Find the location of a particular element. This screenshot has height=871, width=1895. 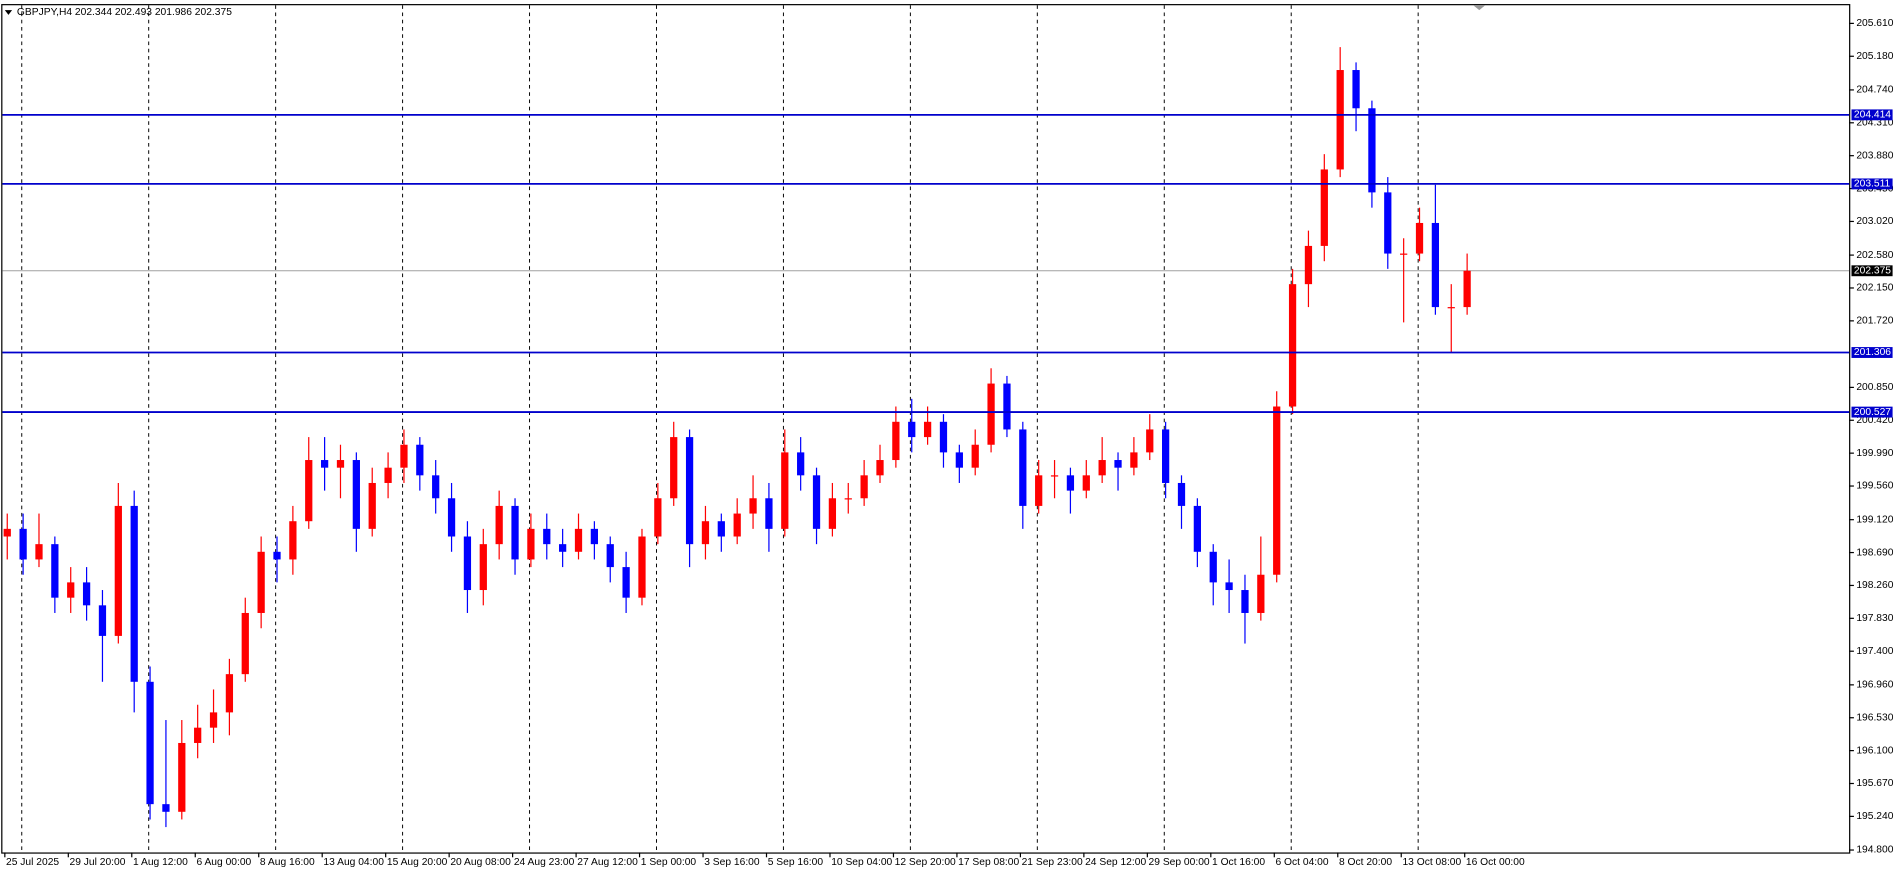

y-tick-label: 198.690 is located at coordinates (1874, 552).